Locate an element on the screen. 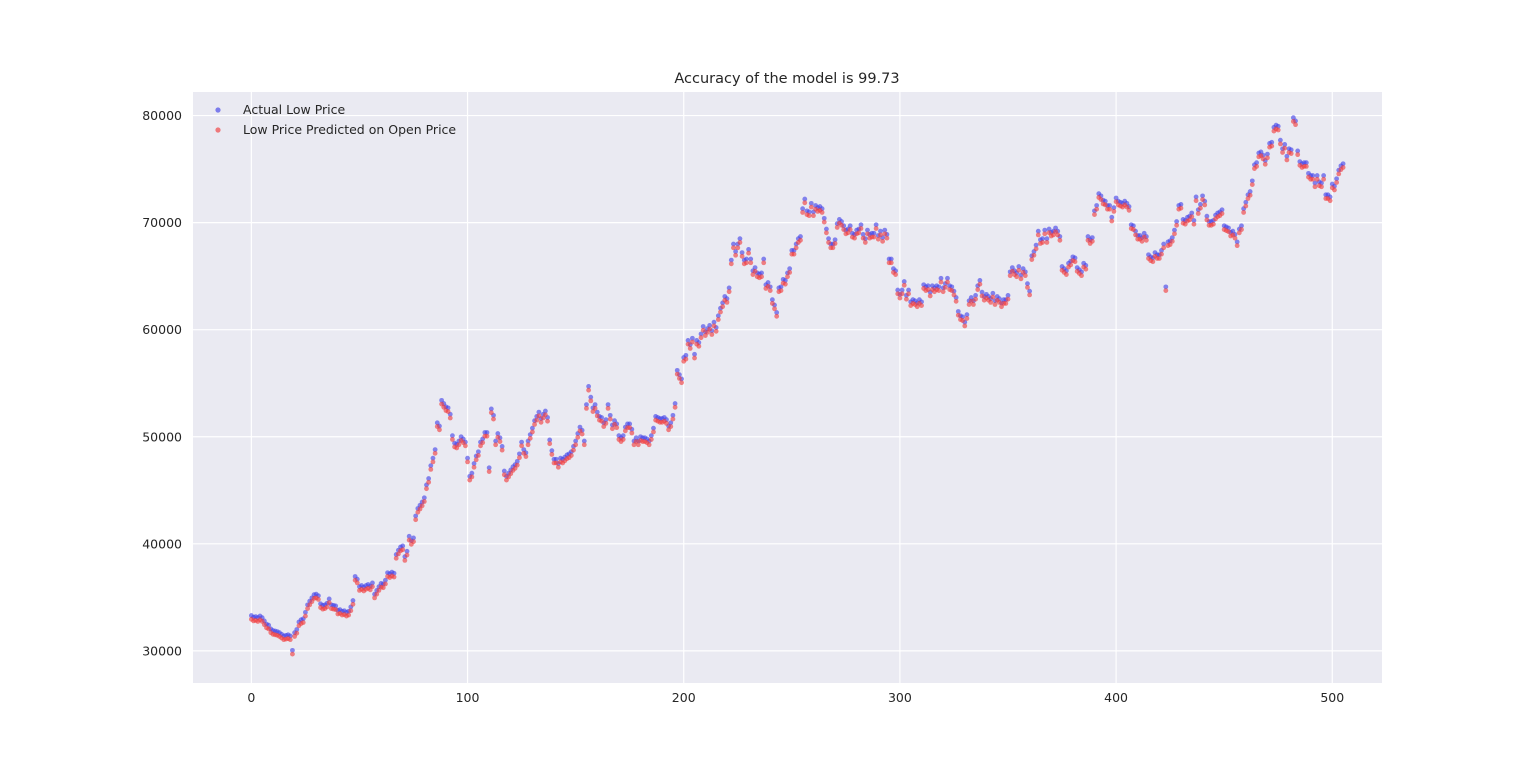  y-tick-label: 60000 is located at coordinates (162, 329).